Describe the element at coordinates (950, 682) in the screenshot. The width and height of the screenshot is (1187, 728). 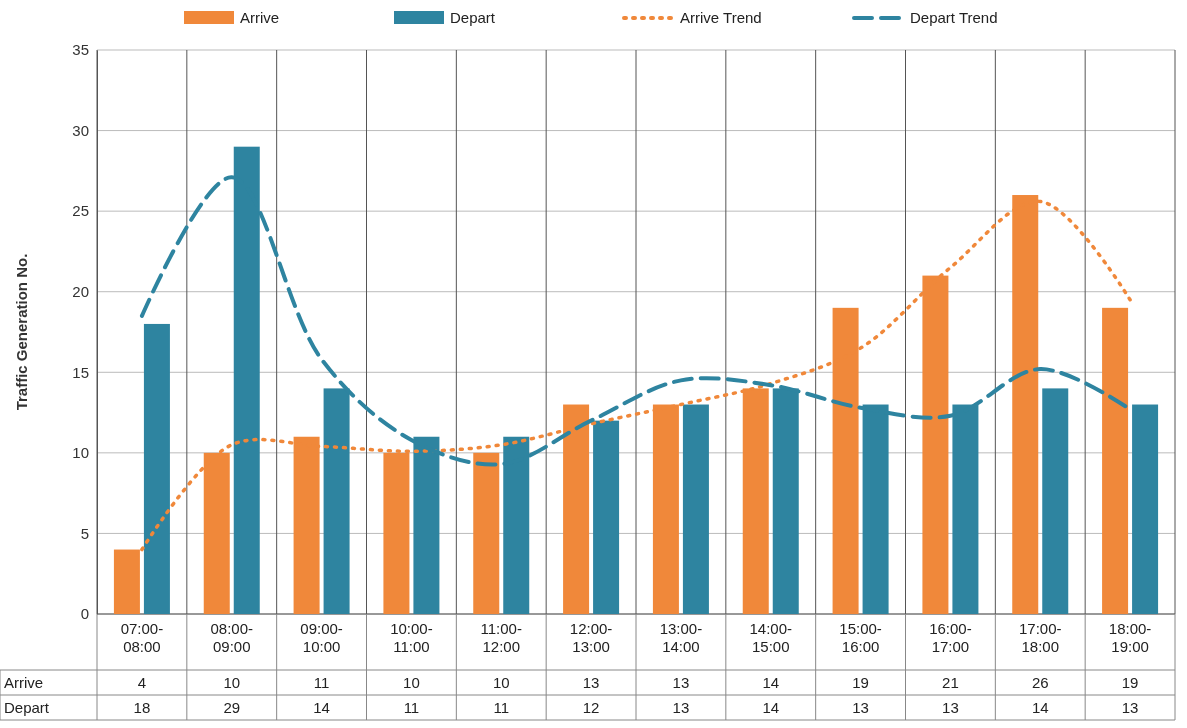
I see `data-label: 21` at that location.